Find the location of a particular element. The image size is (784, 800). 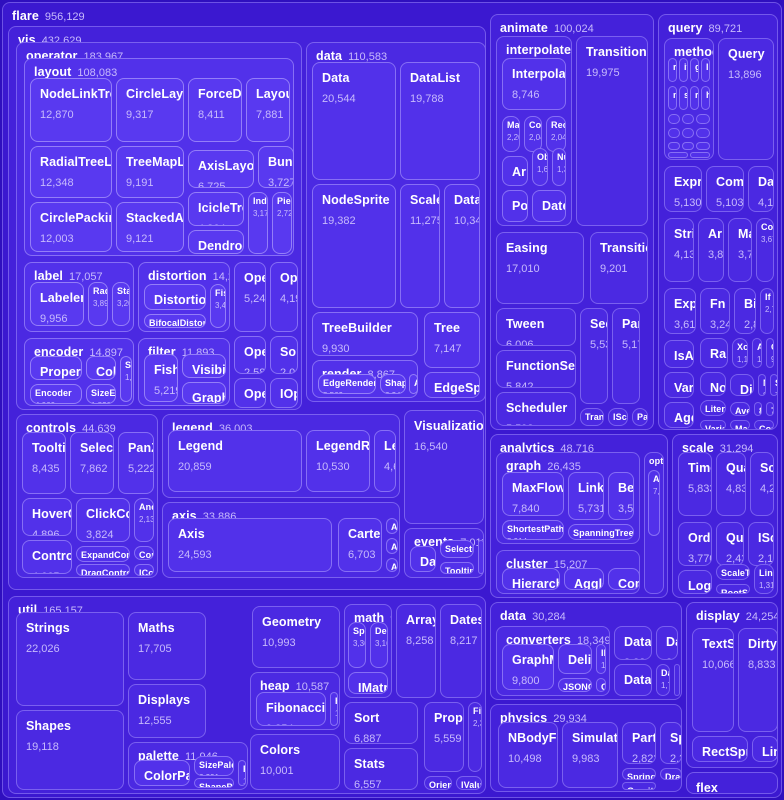

treemap-node-isa: IsA2,039 is located at coordinates (679, 354).